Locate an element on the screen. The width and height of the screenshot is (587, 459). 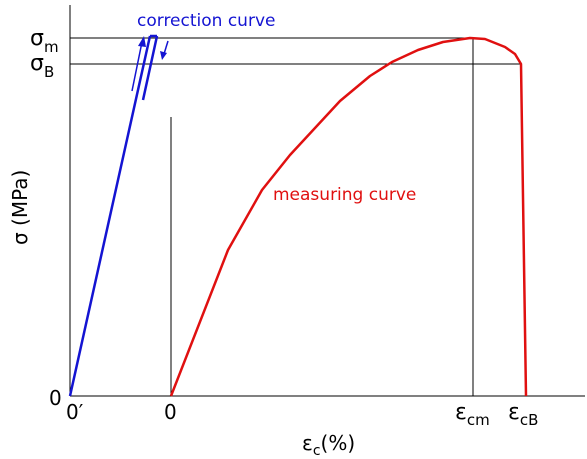
up-arrow-shaft is located at coordinates (137, 66).